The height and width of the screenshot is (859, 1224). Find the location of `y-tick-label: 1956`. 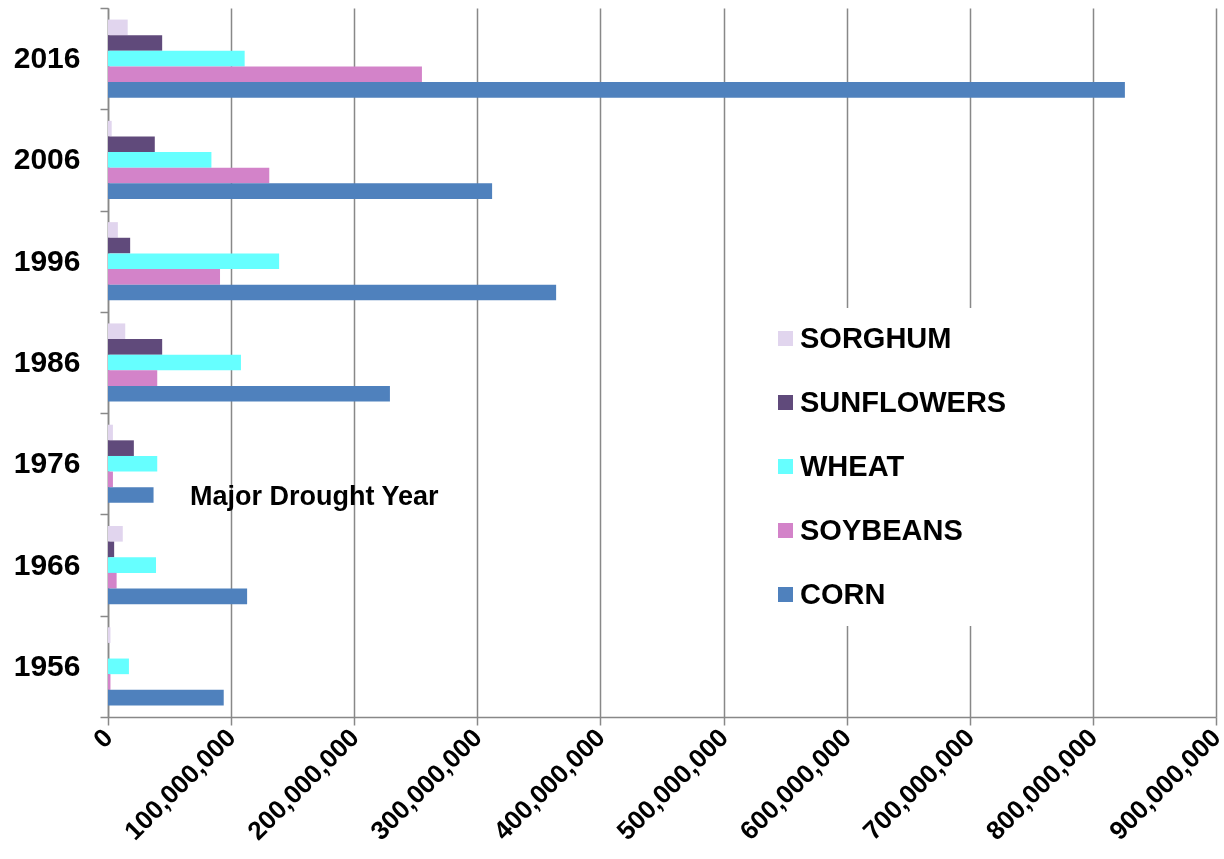

y-tick-label: 1956 is located at coordinates (47, 665).